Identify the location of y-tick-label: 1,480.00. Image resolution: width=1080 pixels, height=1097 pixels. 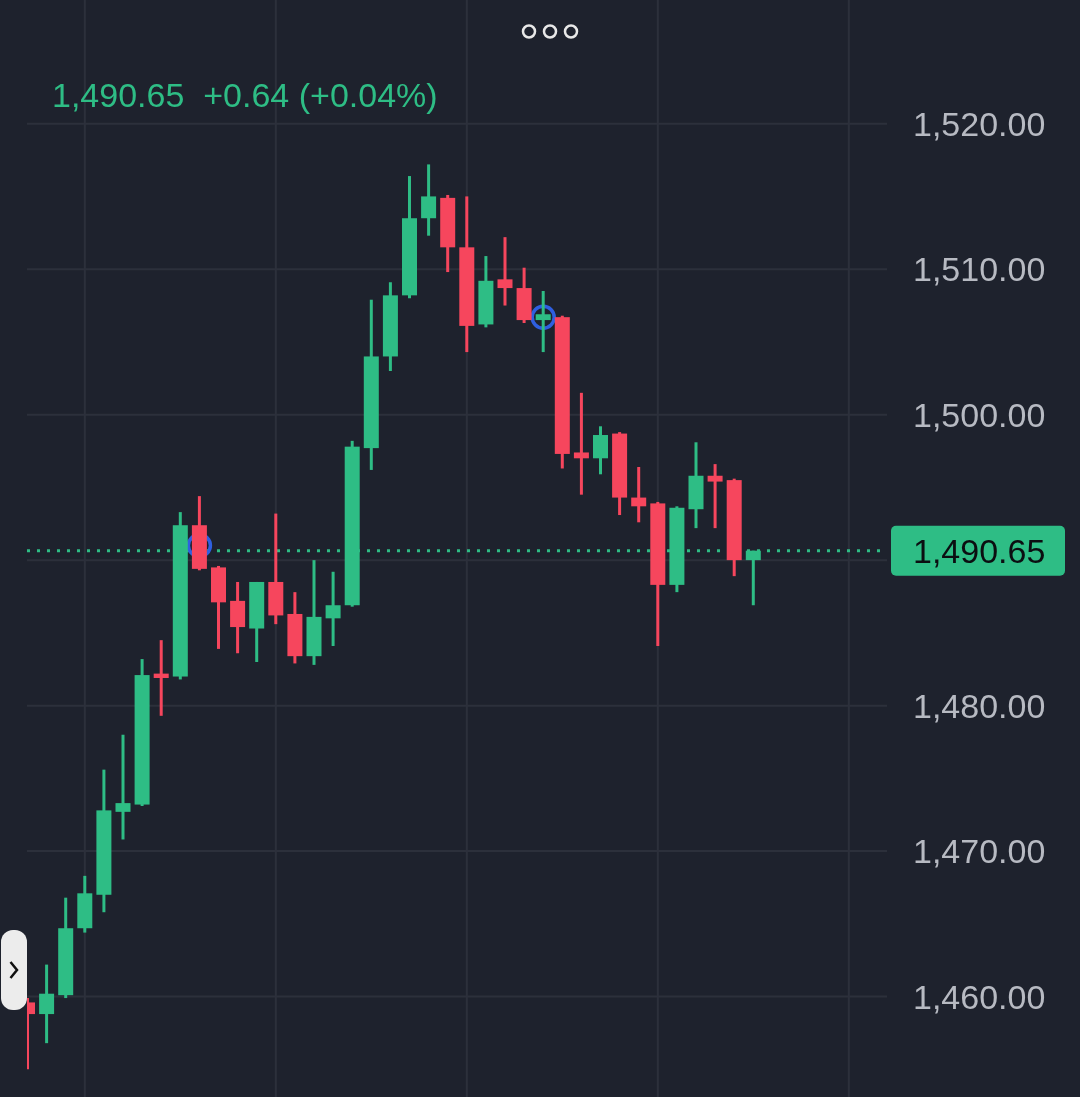
(979, 705).